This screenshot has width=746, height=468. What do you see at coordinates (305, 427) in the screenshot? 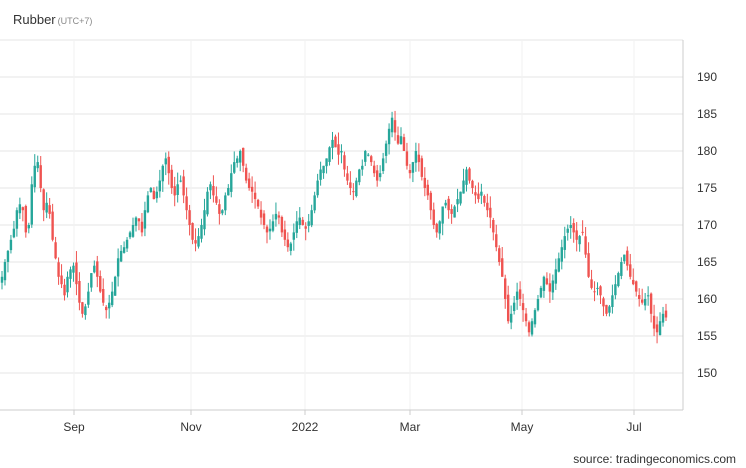
I see `x-tick-label: 2022` at bounding box center [305, 427].